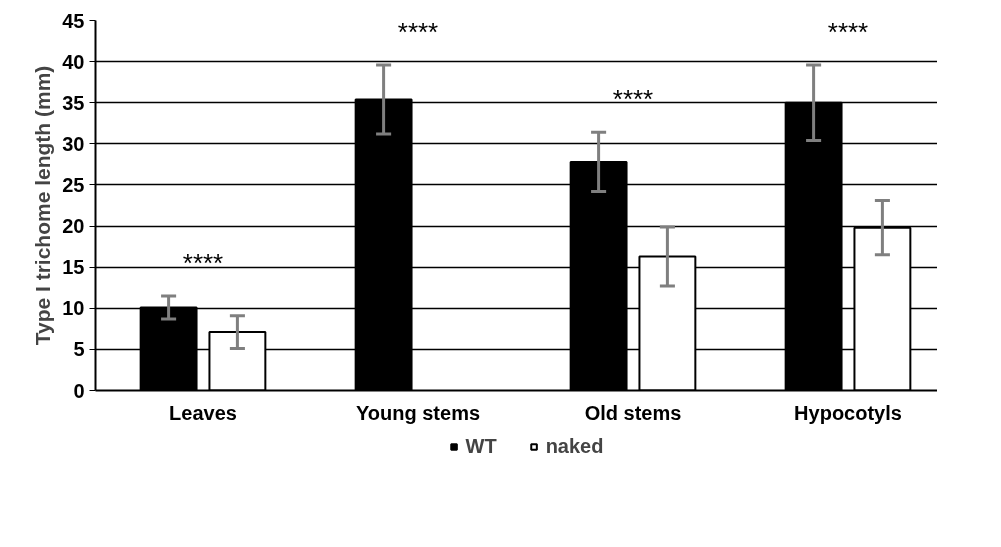  What do you see at coordinates (79, 349) in the screenshot?
I see `y-tick-label: 5` at bounding box center [79, 349].